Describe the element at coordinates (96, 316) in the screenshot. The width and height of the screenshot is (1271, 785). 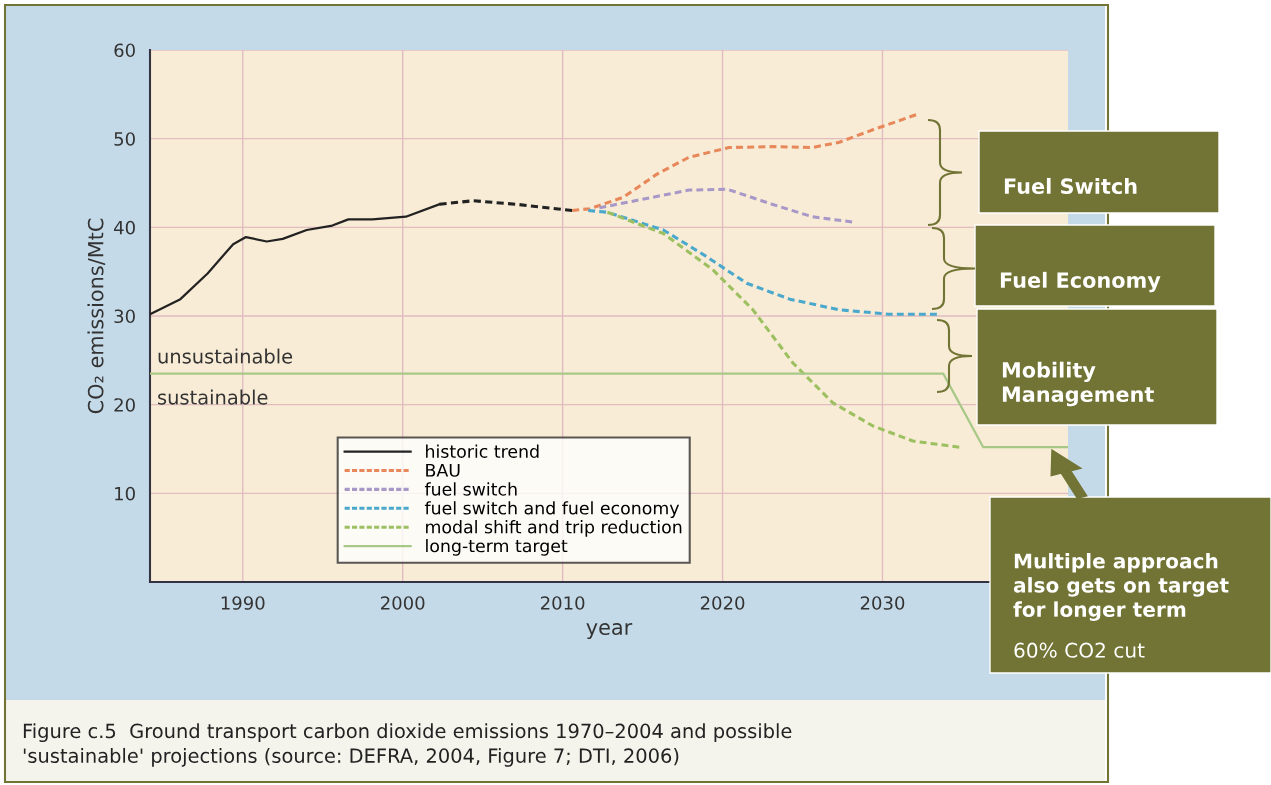
I see `y-axis-title: CO₂ emissions/MtC` at that location.